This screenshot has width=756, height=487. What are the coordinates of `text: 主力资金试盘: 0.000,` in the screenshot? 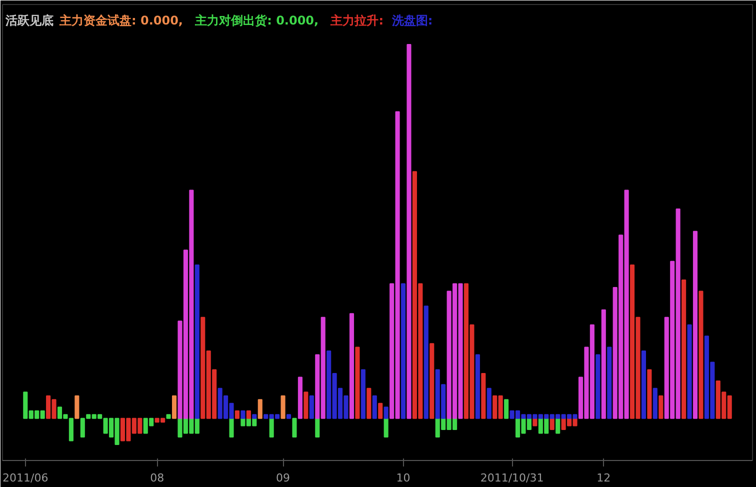 It's located at (120, 21).